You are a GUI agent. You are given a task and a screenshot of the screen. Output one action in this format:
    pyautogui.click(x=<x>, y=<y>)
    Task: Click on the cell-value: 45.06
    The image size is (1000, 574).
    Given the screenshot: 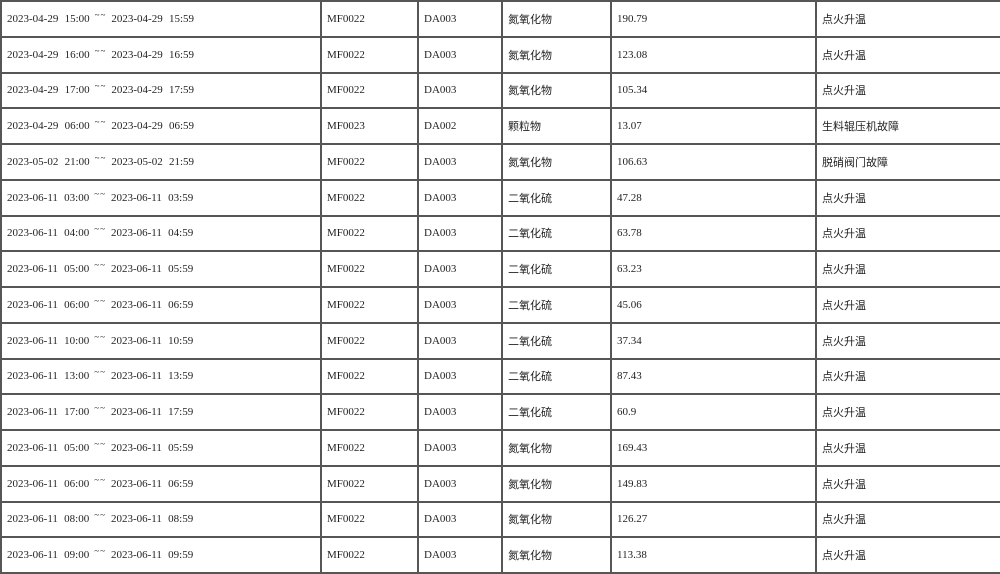 What is the action you would take?
    pyautogui.click(x=713, y=305)
    